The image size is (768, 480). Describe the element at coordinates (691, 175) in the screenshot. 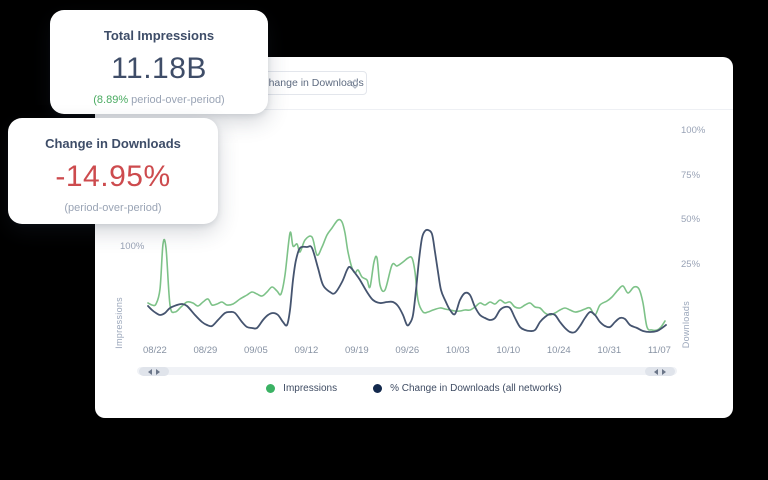

I see `right-axis-tick: 75%` at that location.